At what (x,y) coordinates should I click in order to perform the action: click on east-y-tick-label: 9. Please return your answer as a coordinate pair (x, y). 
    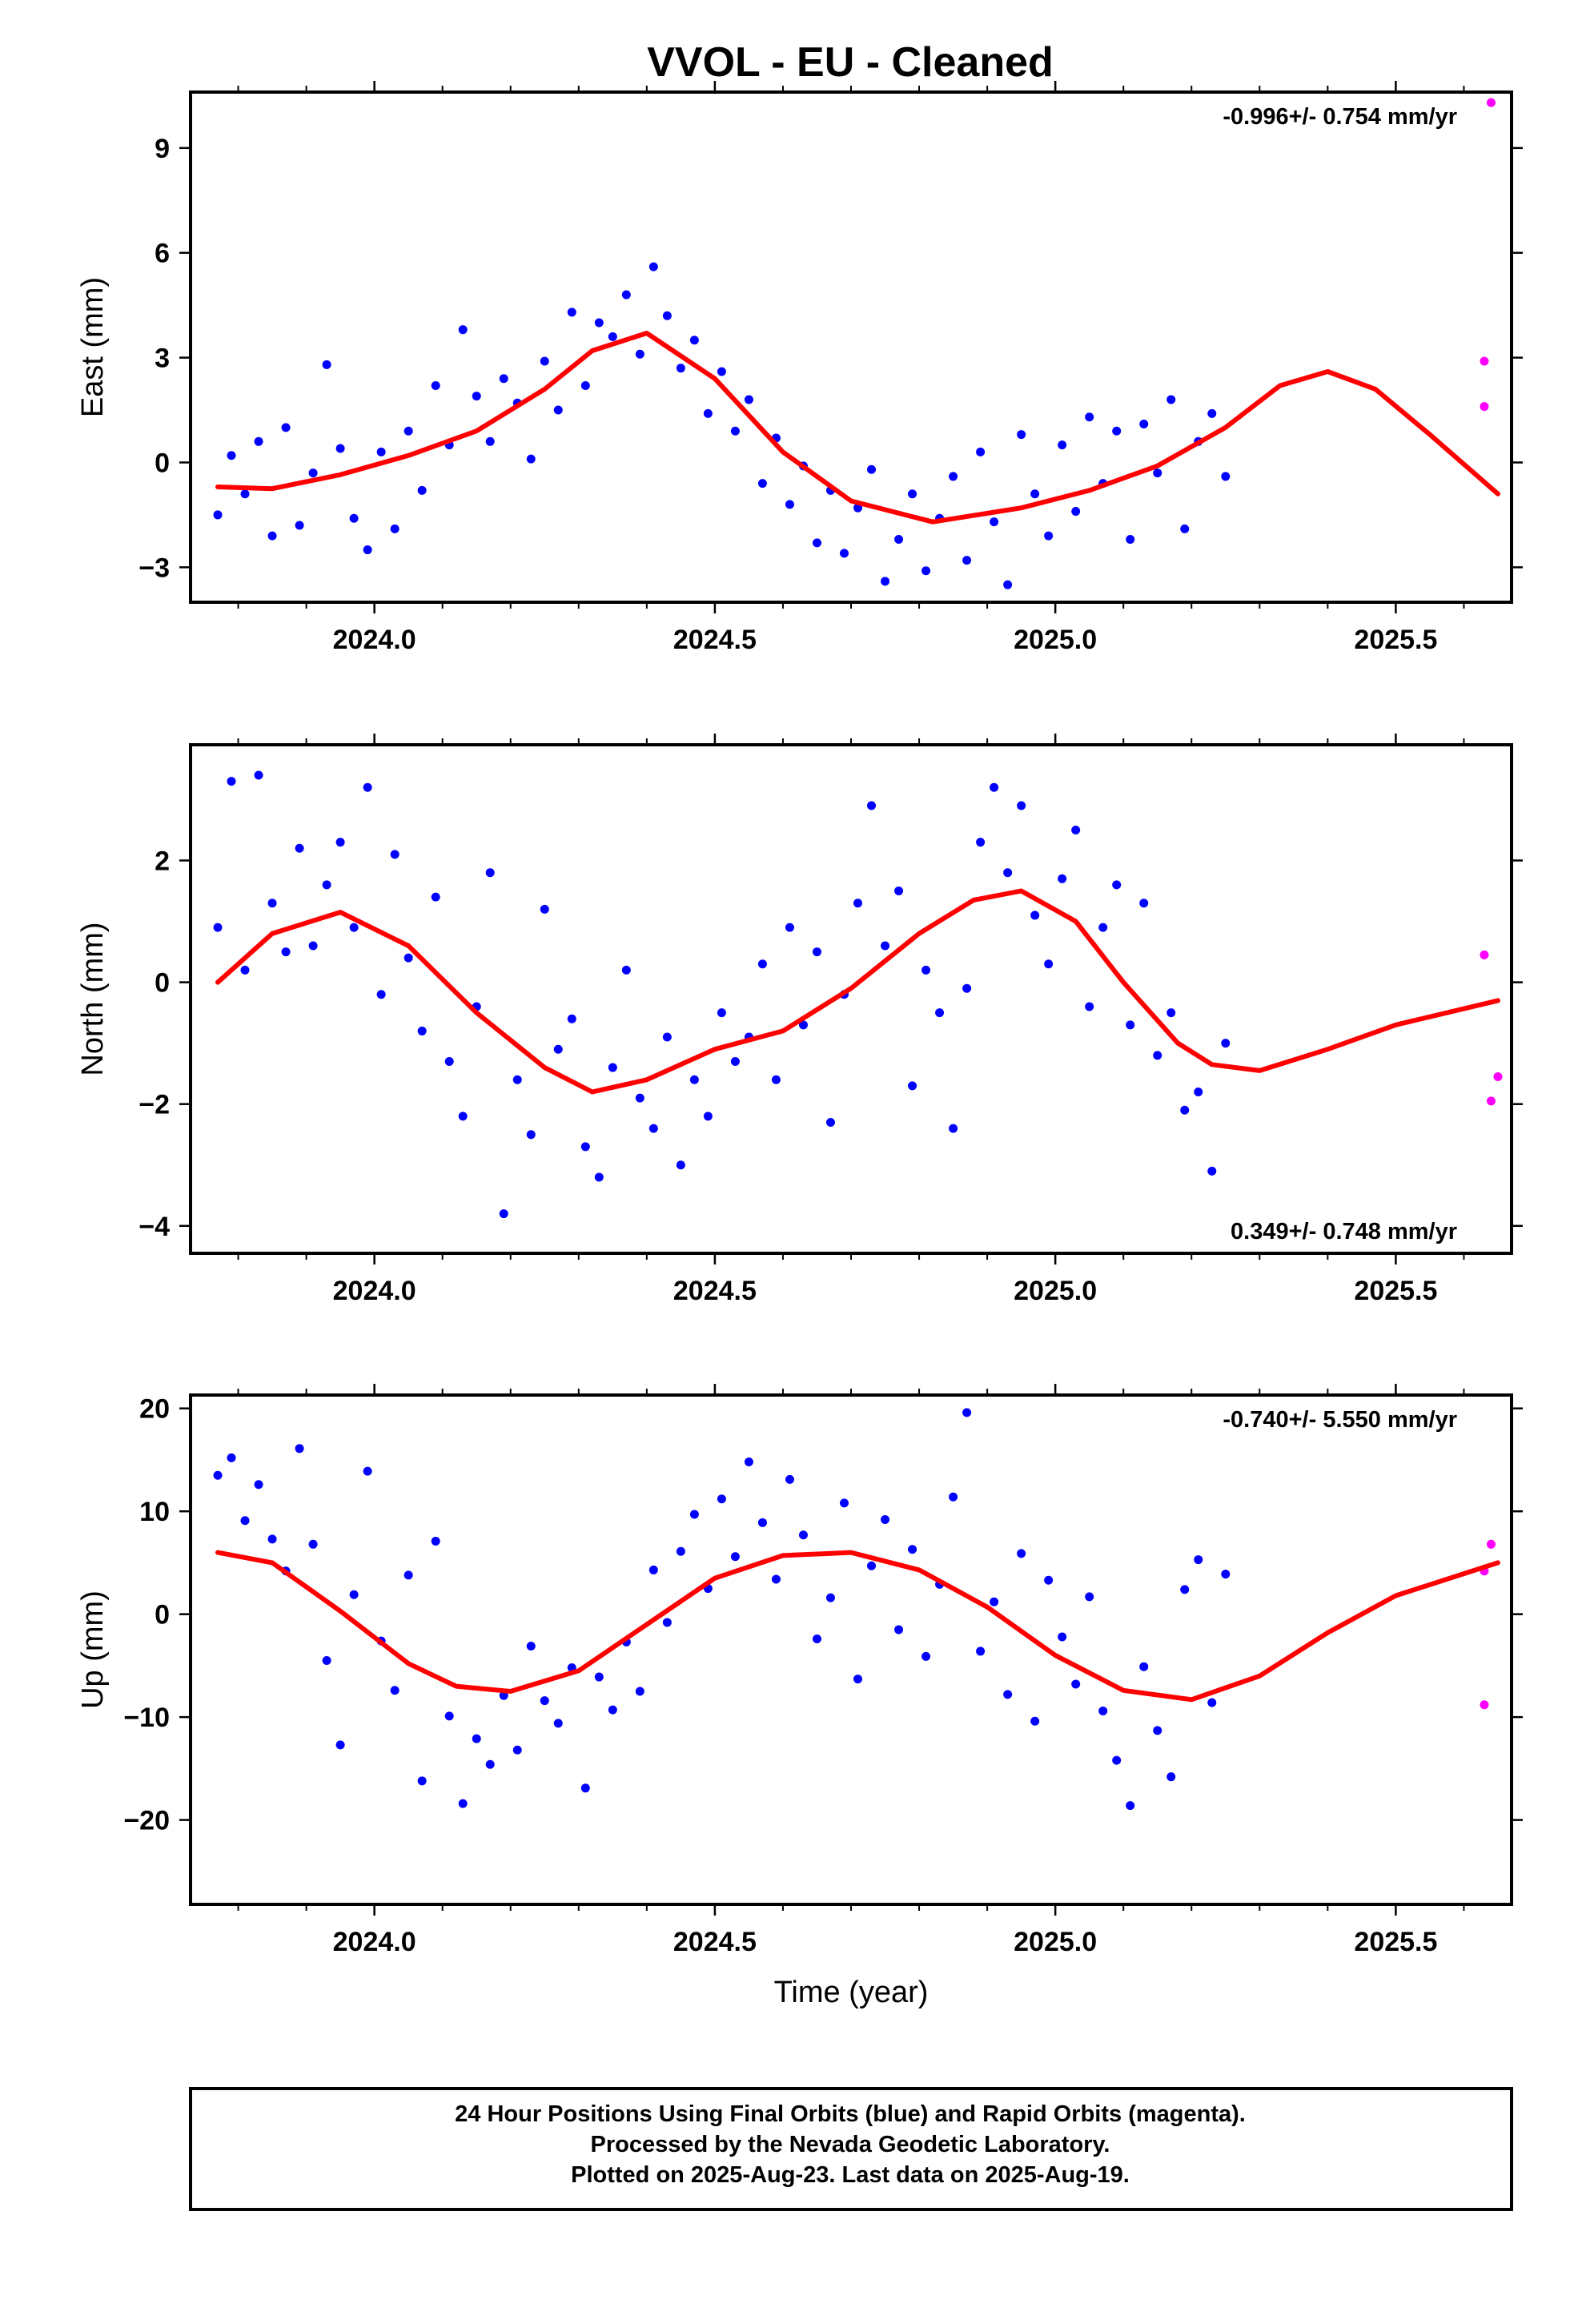
    Looking at the image, I should click on (162, 149).